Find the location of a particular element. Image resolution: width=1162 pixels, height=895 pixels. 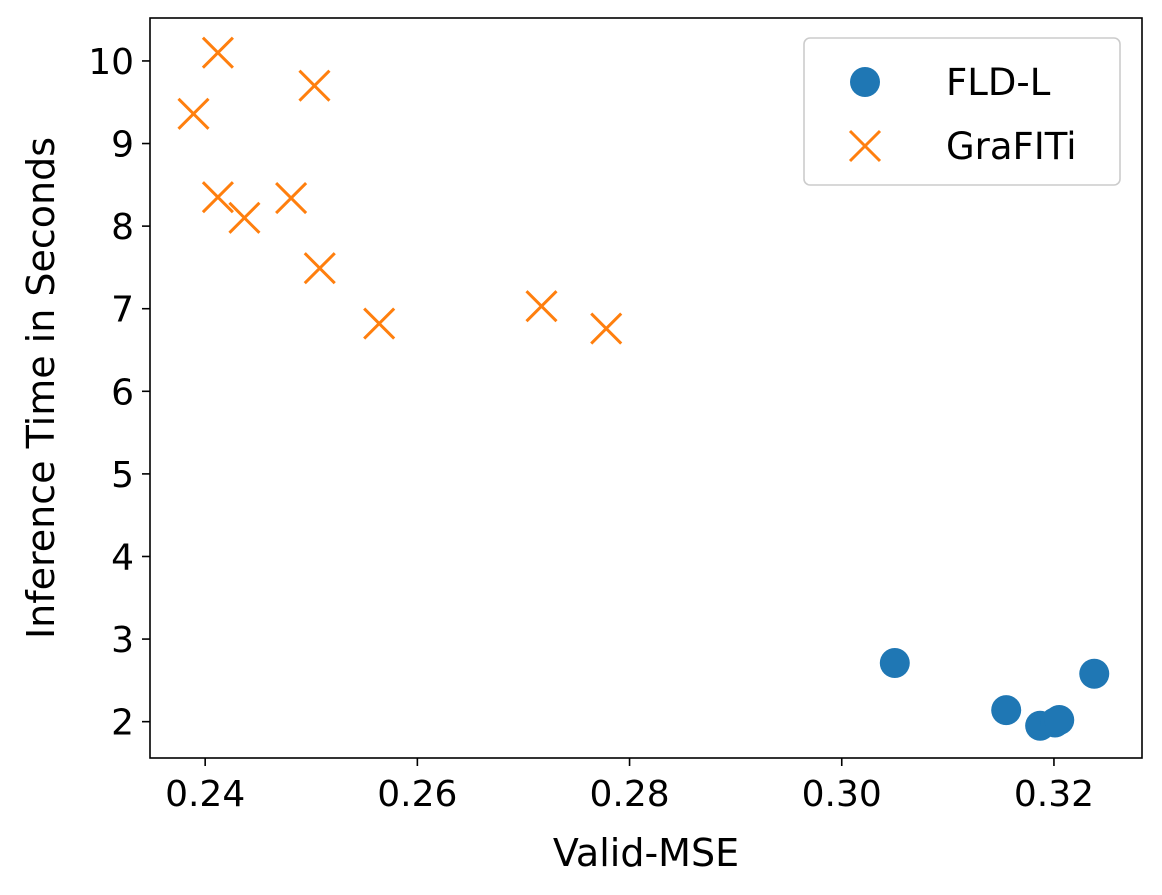

legend: FLD-L GraFITi is located at coordinates (962, 111).